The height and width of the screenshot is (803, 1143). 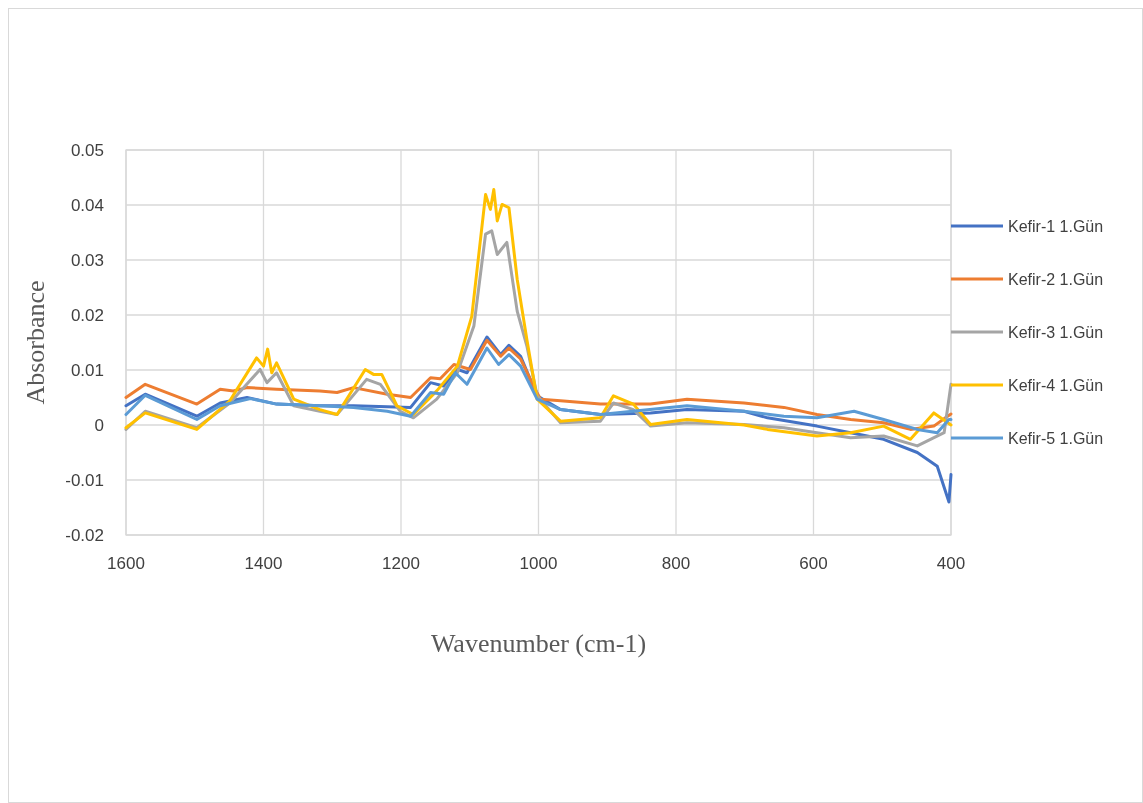 What do you see at coordinates (1056, 226) in the screenshot?
I see `legend-label: Kefir-1 1.Gün` at bounding box center [1056, 226].